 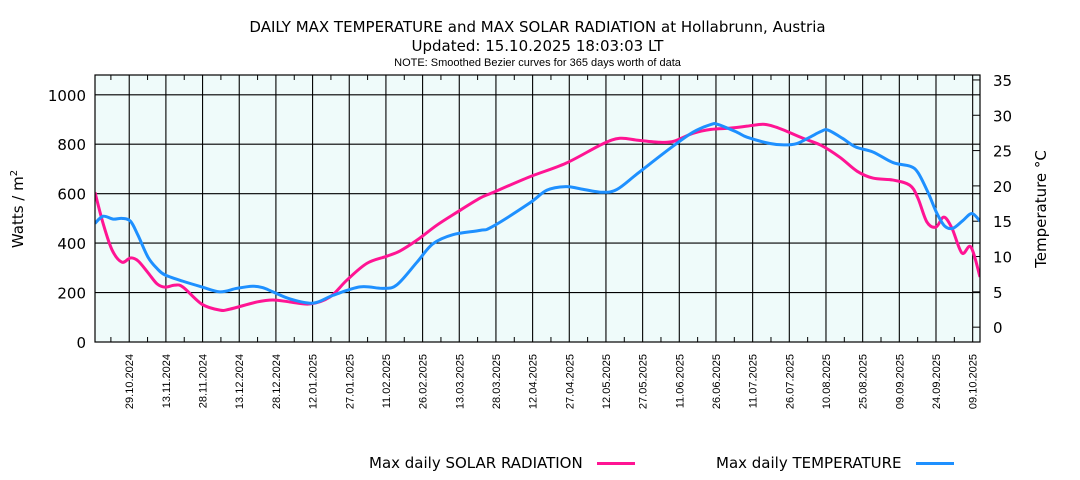 What do you see at coordinates (1002, 187) in the screenshot?
I see `y-right-tick-label: 20` at bounding box center [1002, 187].